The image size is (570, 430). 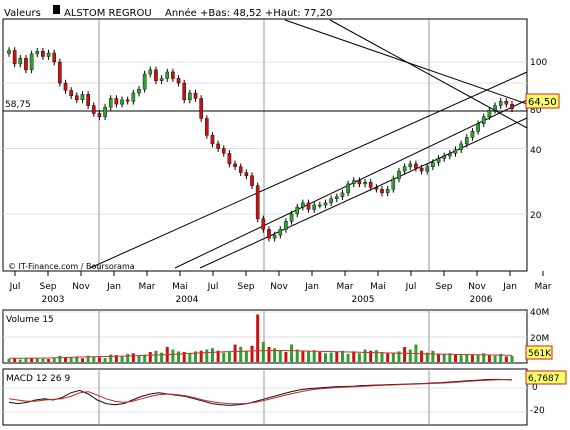 What do you see at coordinates (537, 411) in the screenshot?
I see `macd-y-tick: -20` at bounding box center [537, 411].